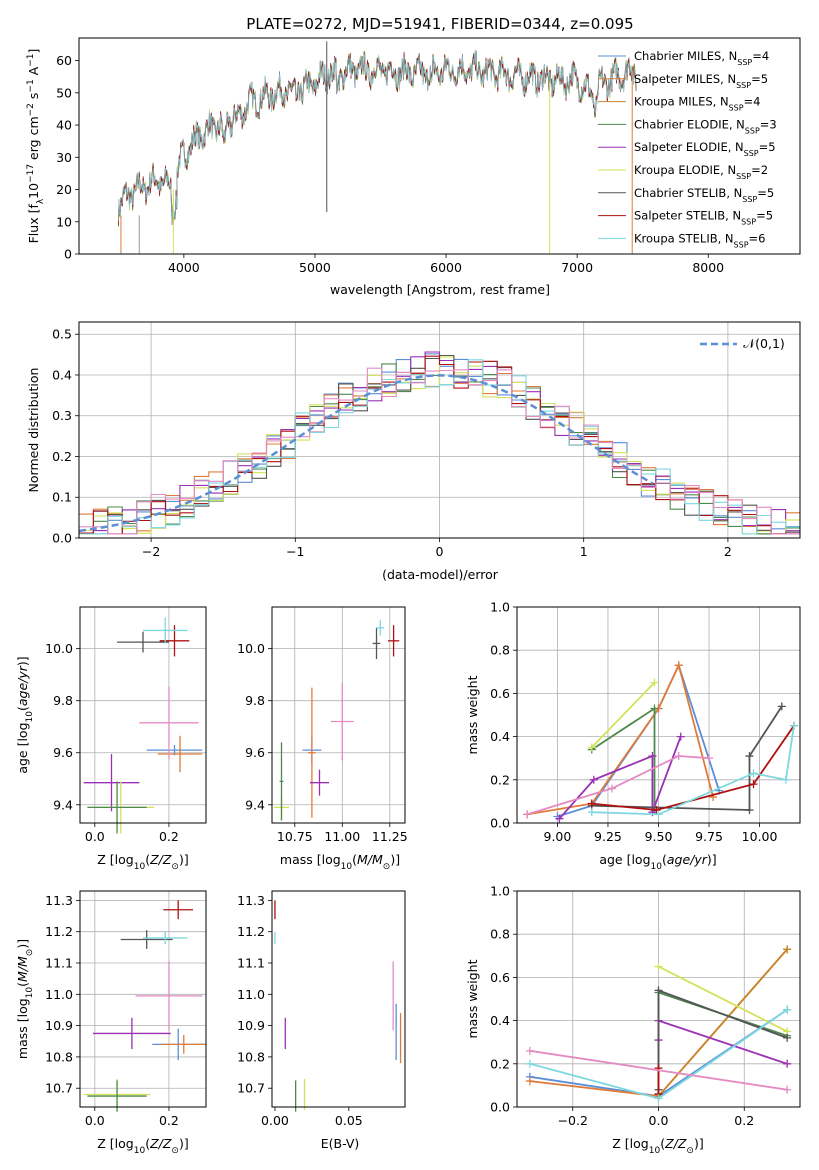 This screenshot has height=1170, width=819. What do you see at coordinates (64, 125) in the screenshot?
I see `y-tick-label: 40` at bounding box center [64, 125].